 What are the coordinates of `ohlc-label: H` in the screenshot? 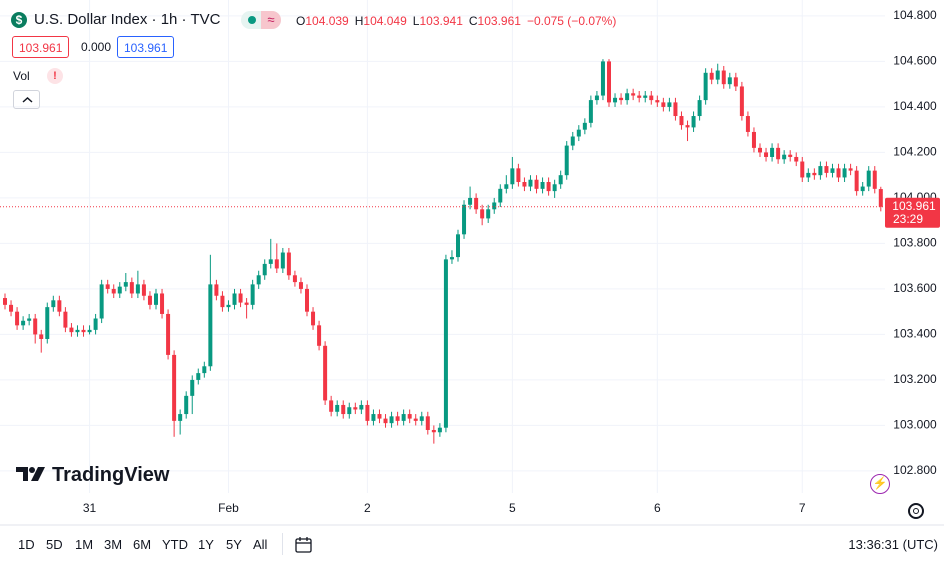 It's located at (359, 21).